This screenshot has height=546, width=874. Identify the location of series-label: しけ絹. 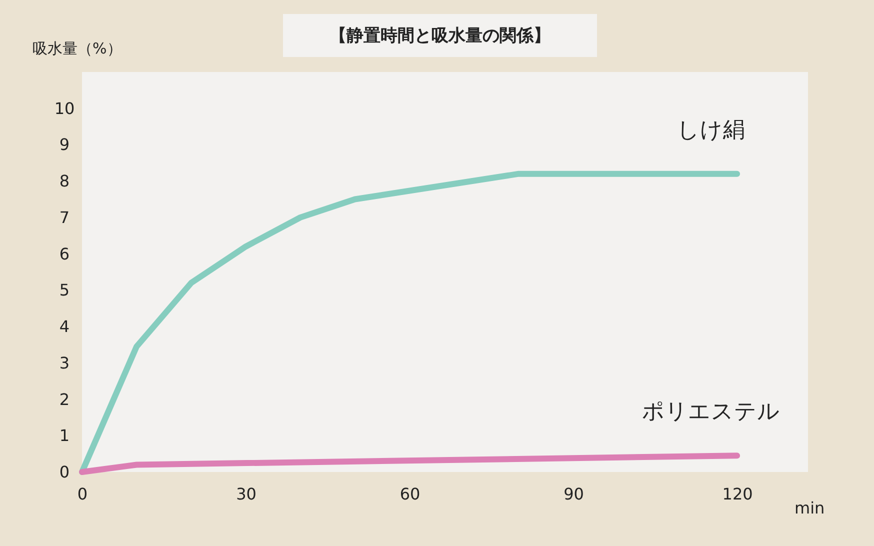
(711, 130).